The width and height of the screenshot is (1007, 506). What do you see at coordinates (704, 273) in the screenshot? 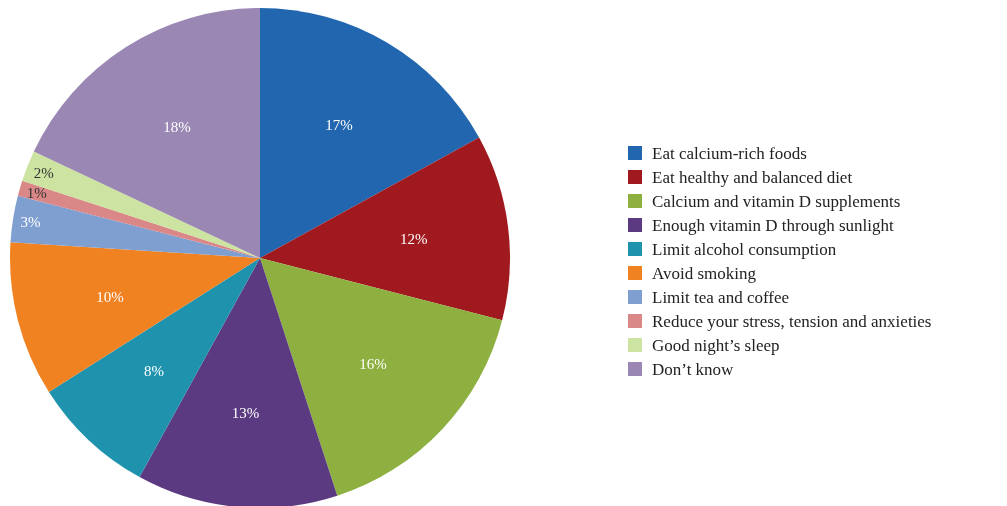
I see `legend-label: Avoid smoking` at bounding box center [704, 273].